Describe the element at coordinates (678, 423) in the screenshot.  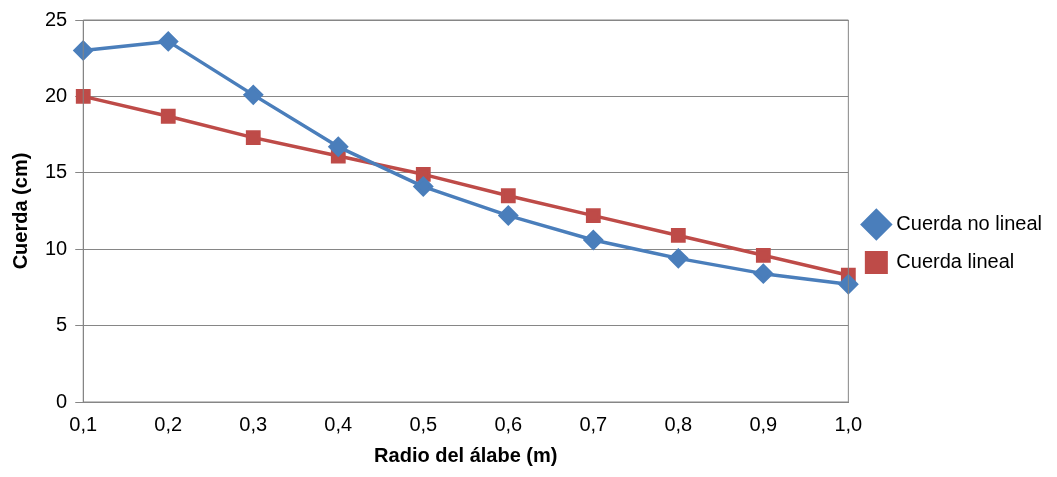
I see `x-tick-label: 0,8` at that location.